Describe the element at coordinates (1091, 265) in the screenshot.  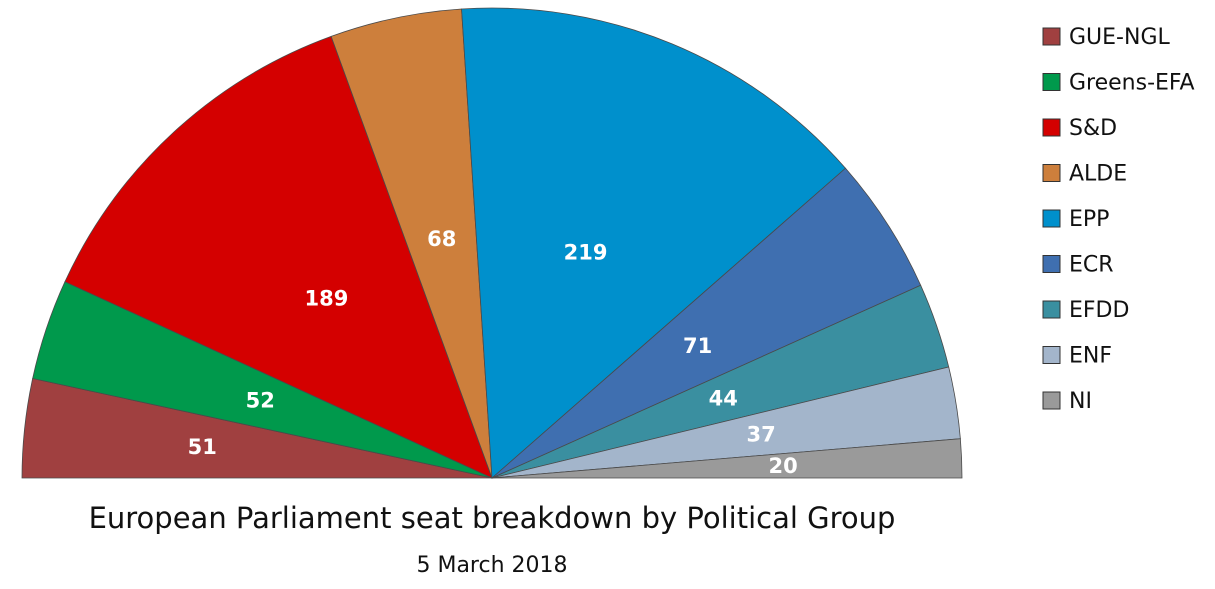
I see `legend-label-ecr: ECR` at that location.